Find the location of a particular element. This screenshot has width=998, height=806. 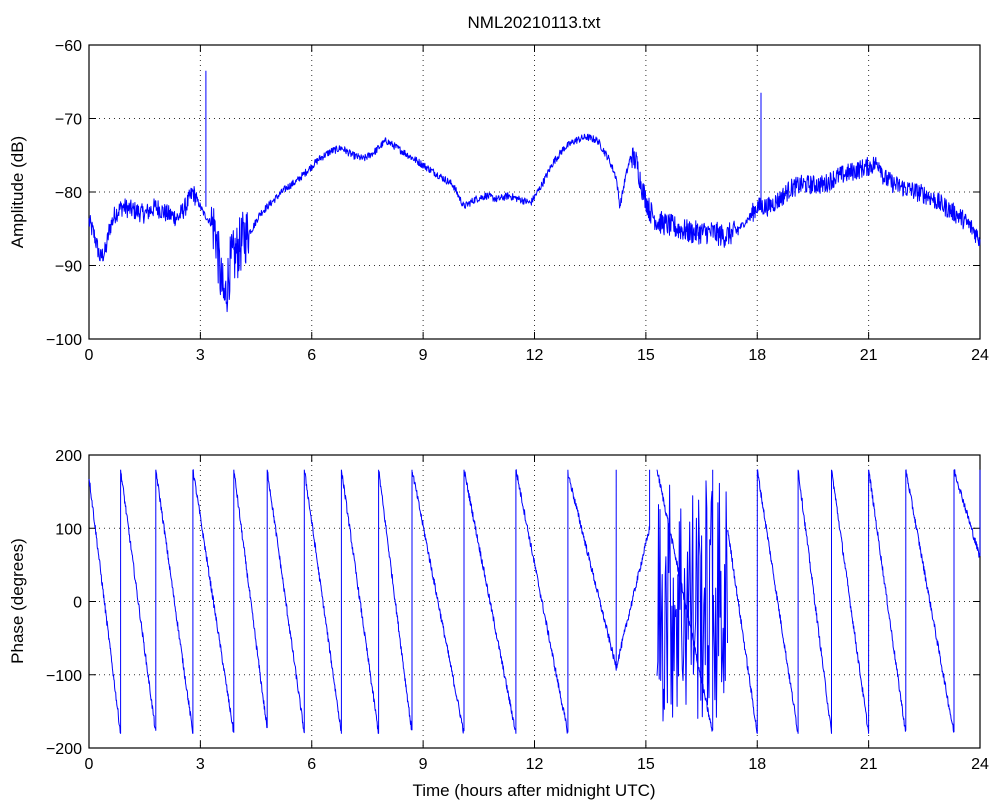

phase-y-label: Phase (degrees) is located at coordinates (17, 601).